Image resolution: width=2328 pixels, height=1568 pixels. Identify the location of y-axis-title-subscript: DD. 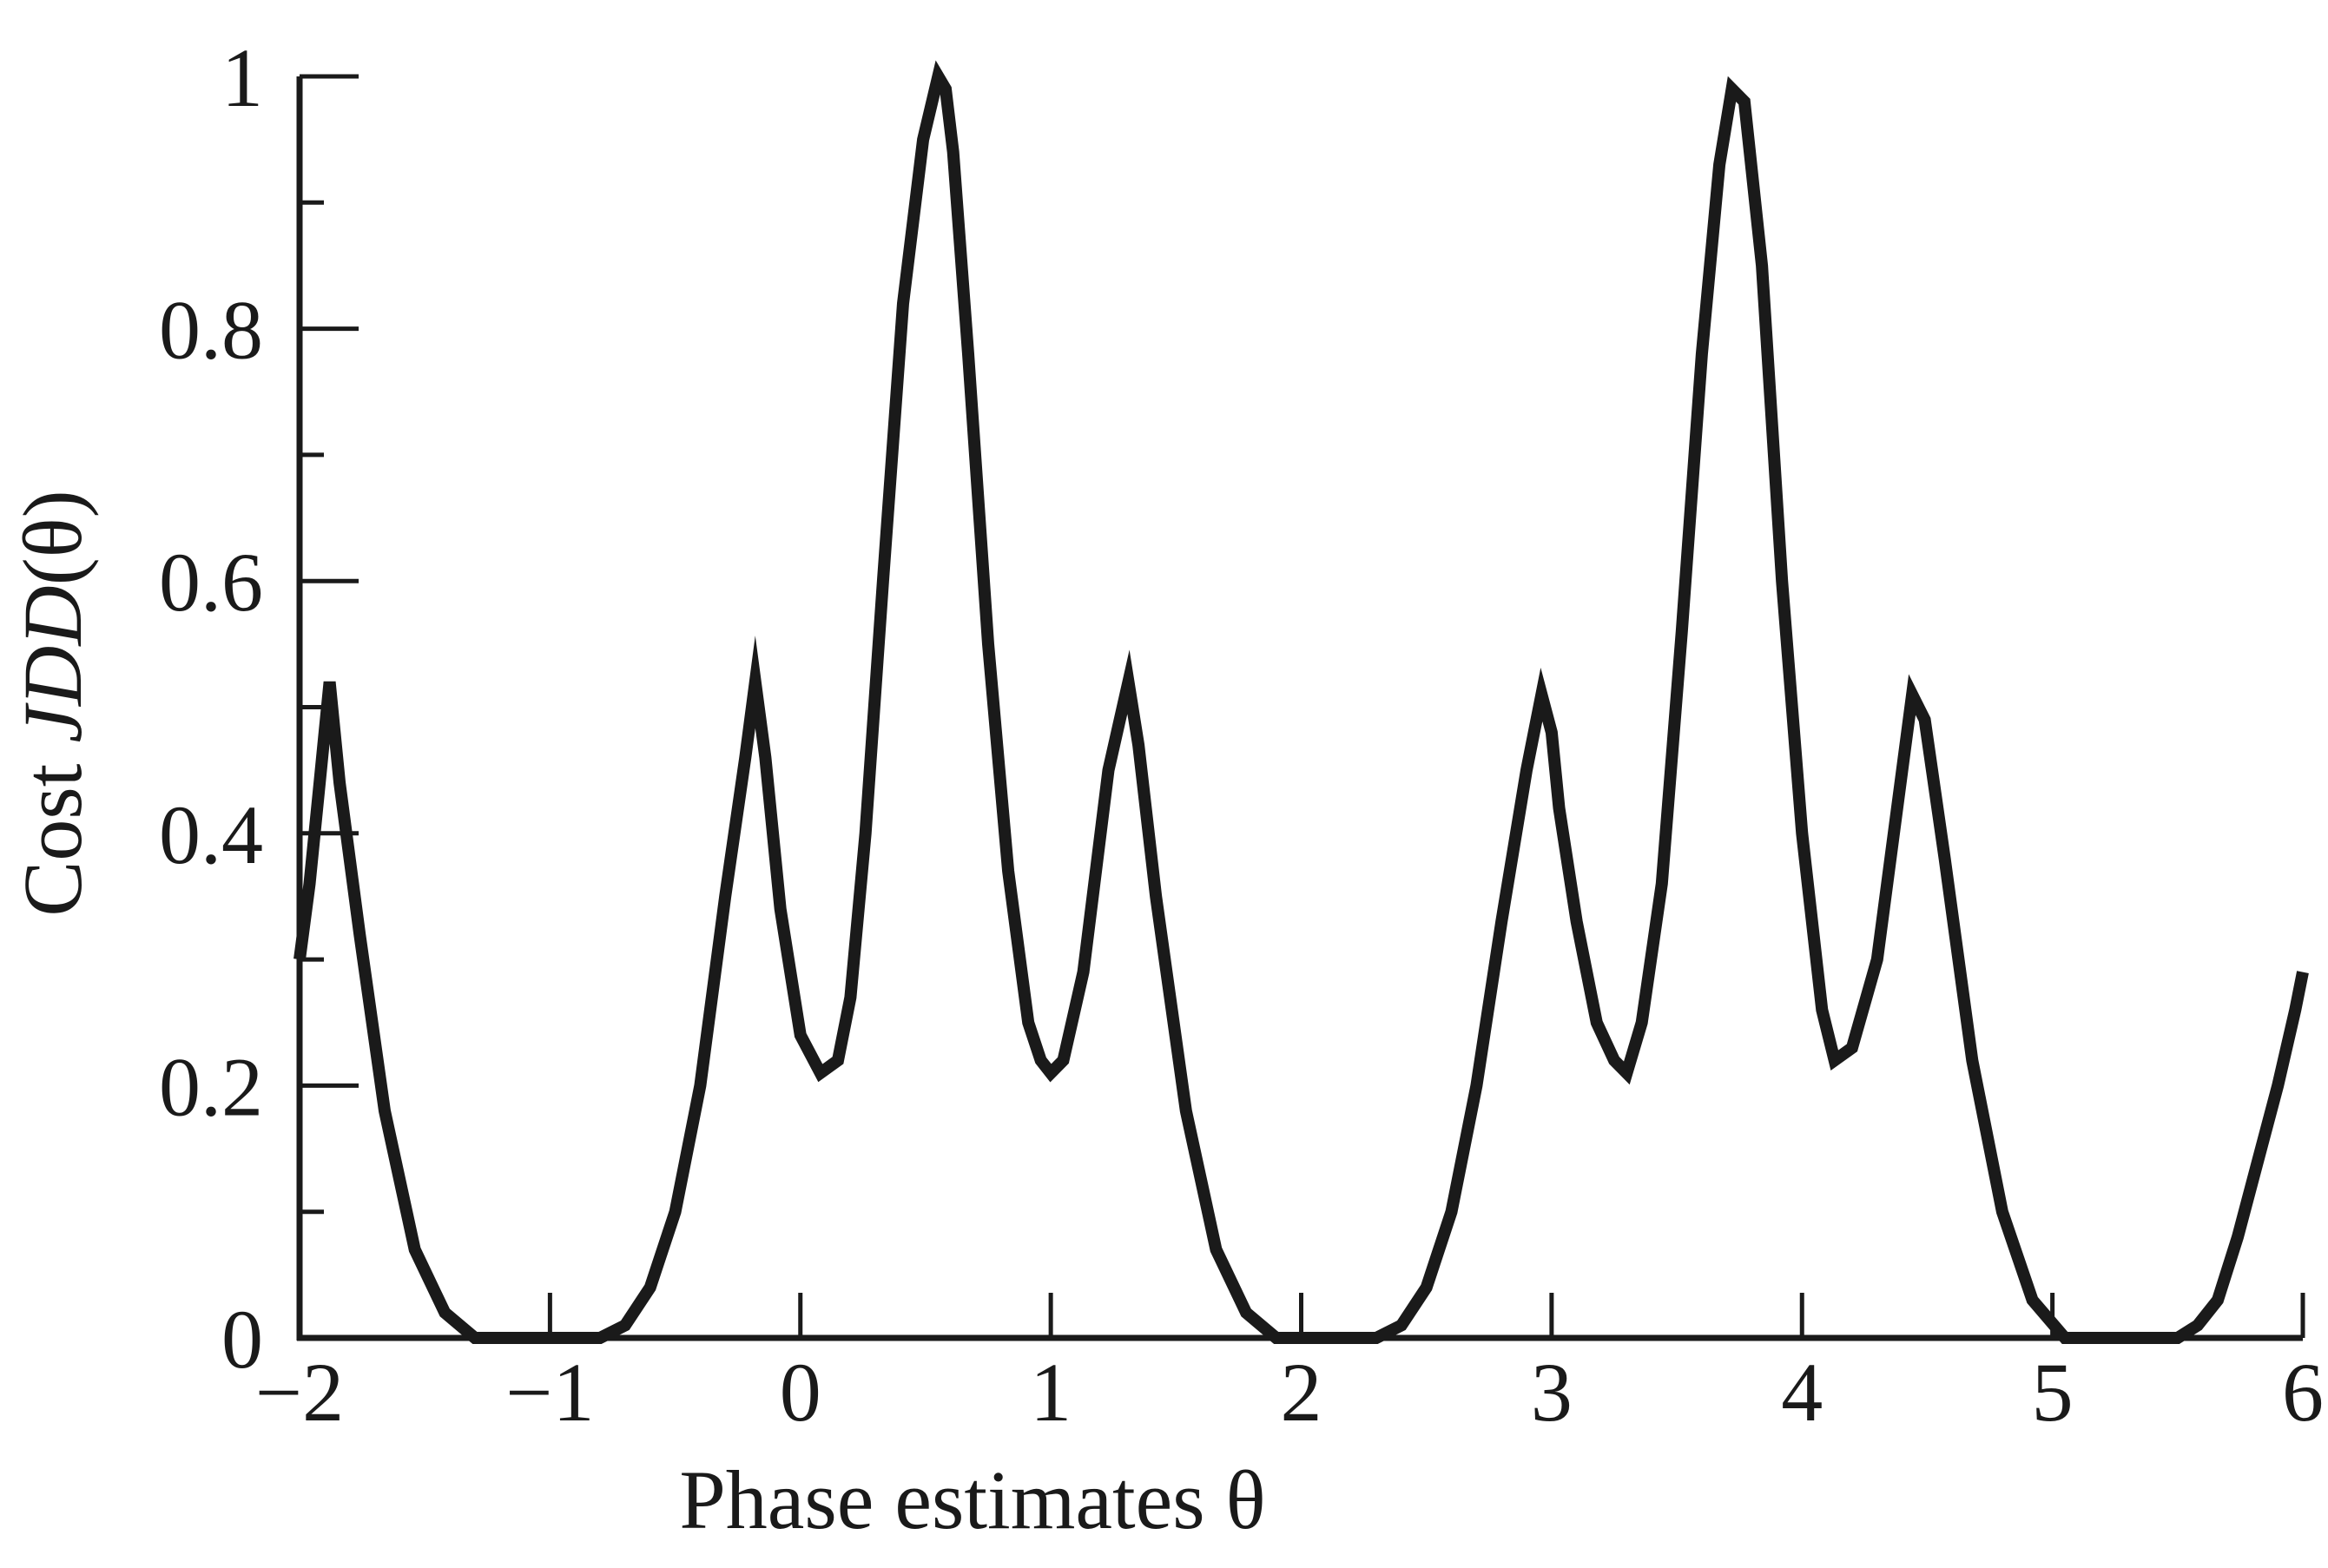
(52, 646).